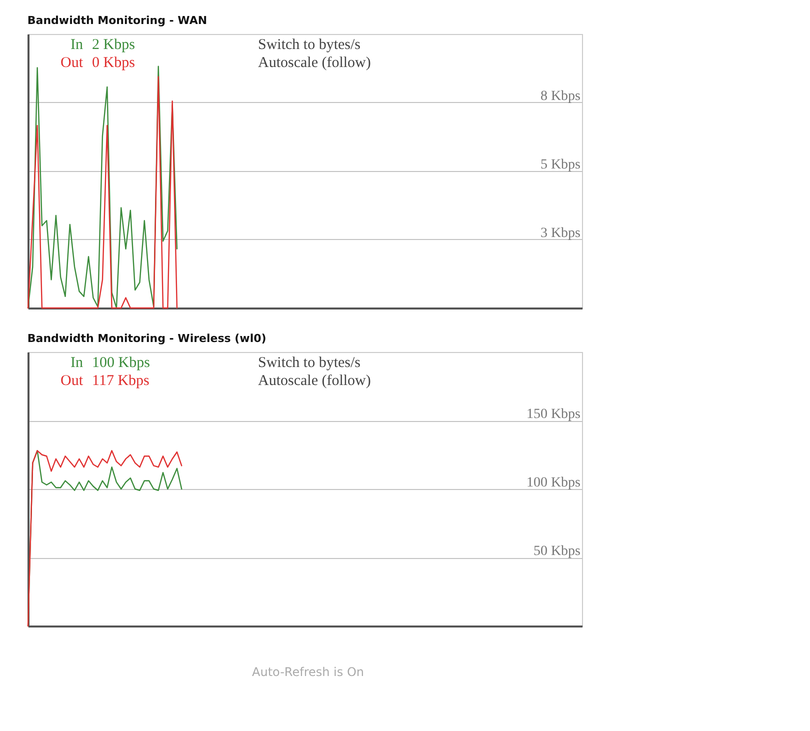  Describe the element at coordinates (114, 63) in the screenshot. I see `annotation: 0 Kbps` at that location.